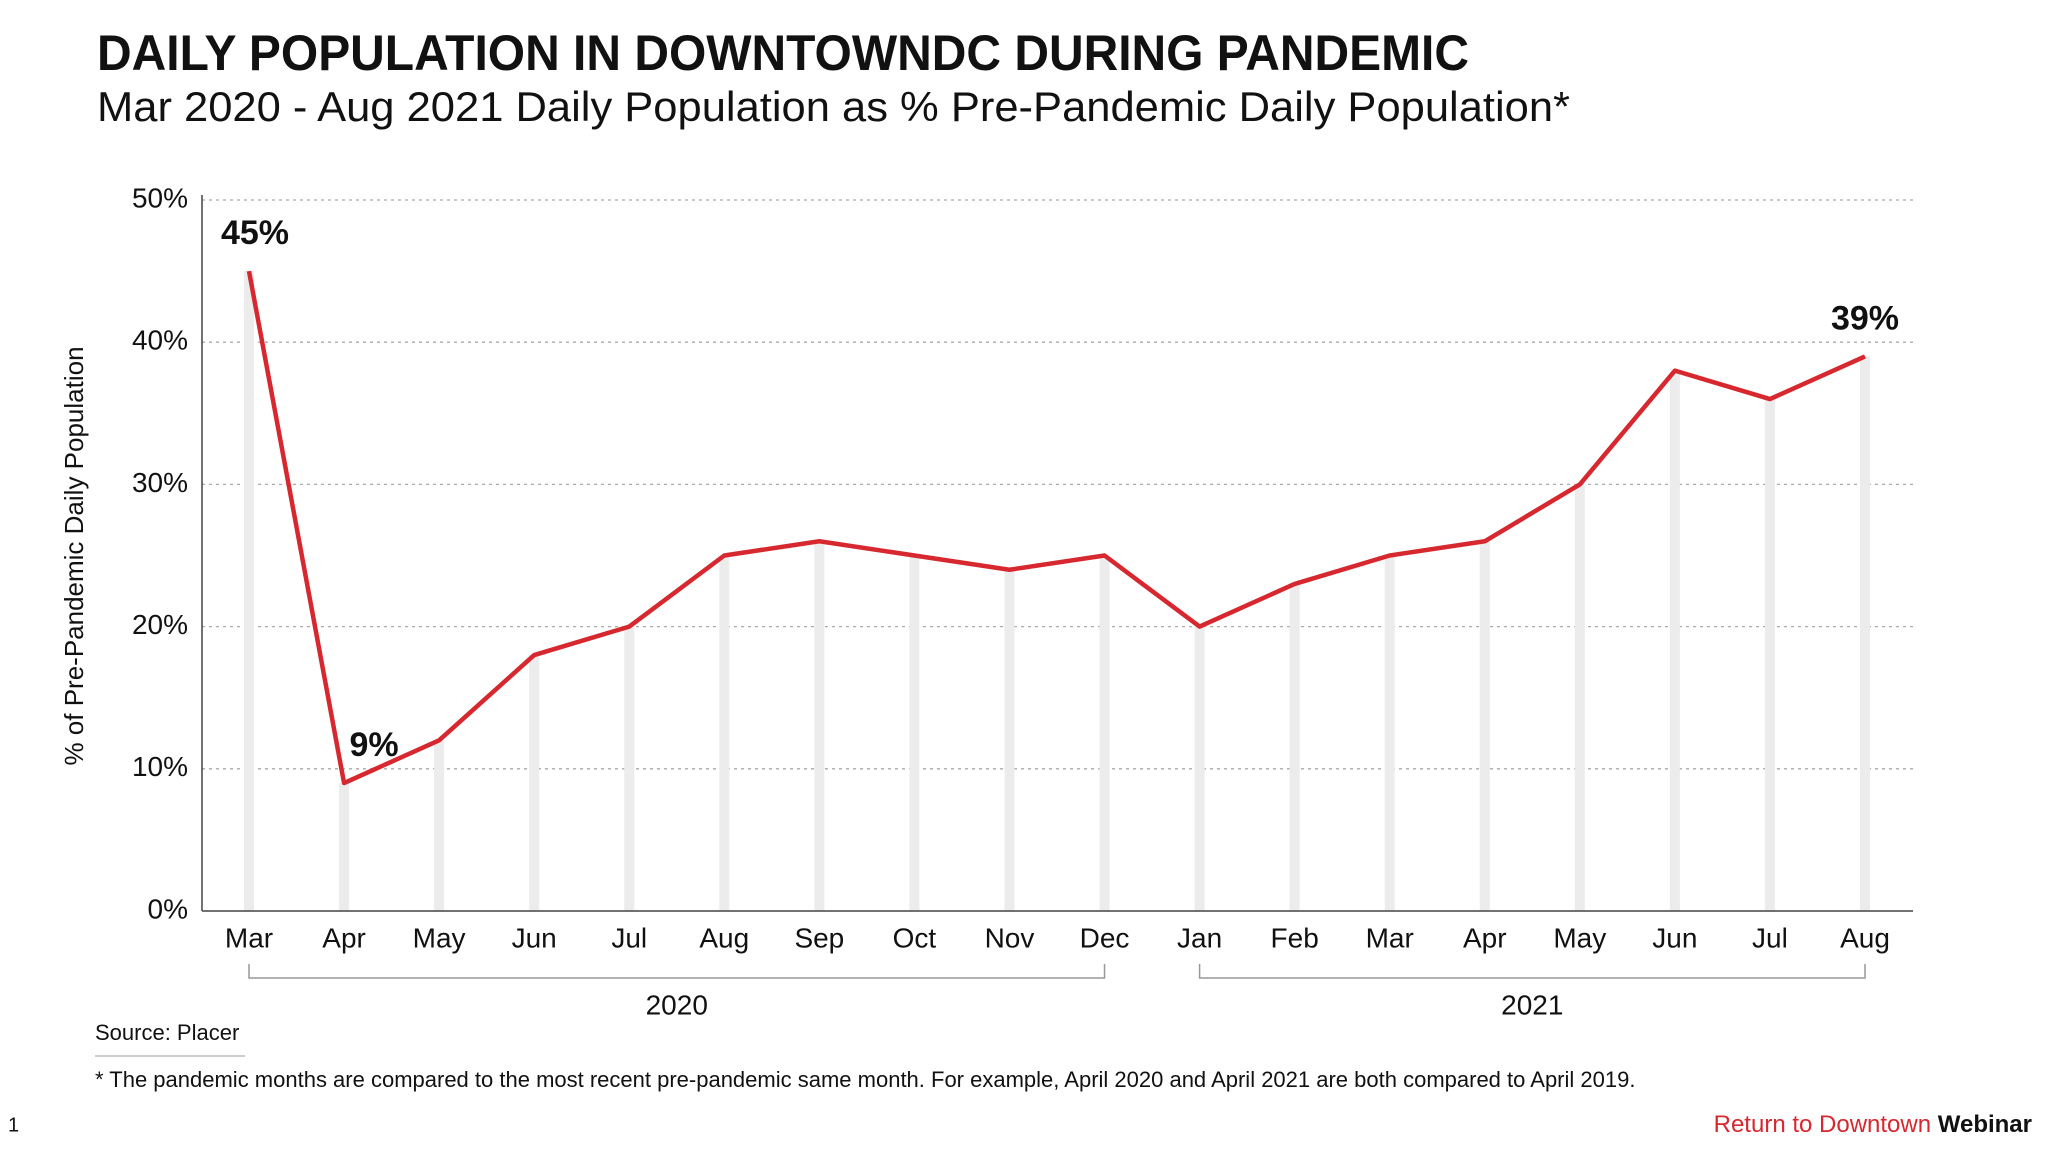 This screenshot has height=1152, width=2046. Describe the element at coordinates (13, 1125) in the screenshot. I see `page-number: 1` at that location.